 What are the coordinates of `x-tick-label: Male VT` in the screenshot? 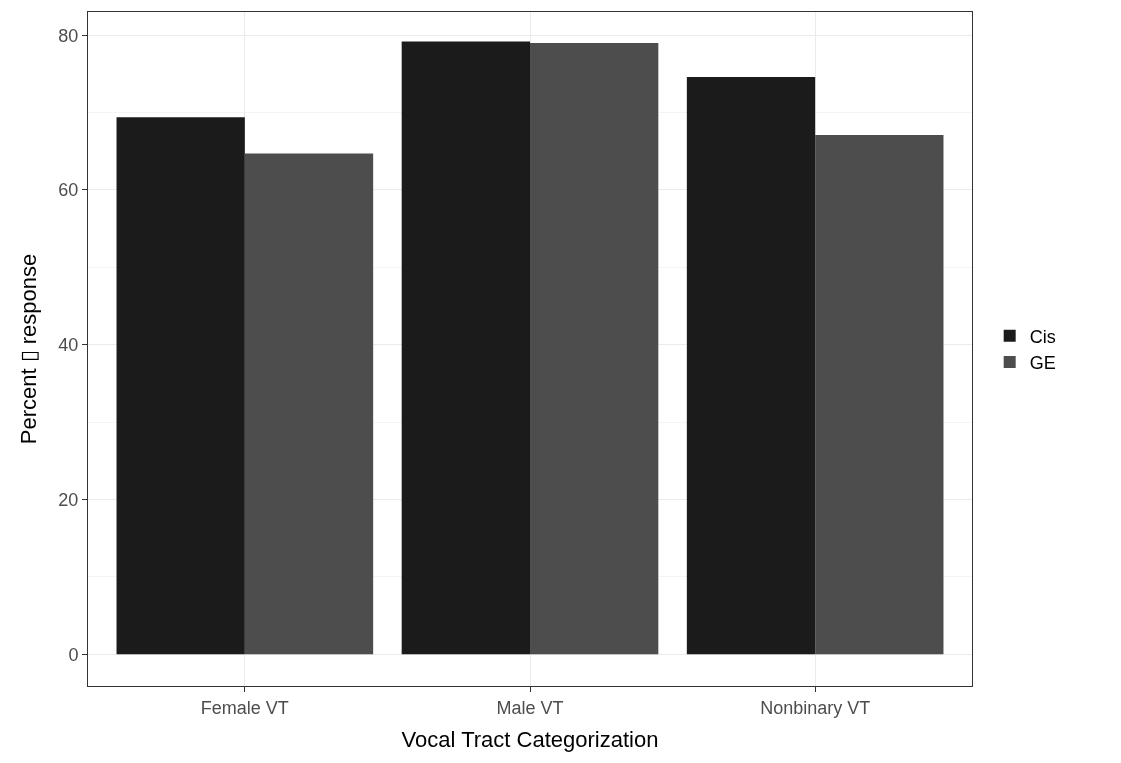 It's located at (530, 707).